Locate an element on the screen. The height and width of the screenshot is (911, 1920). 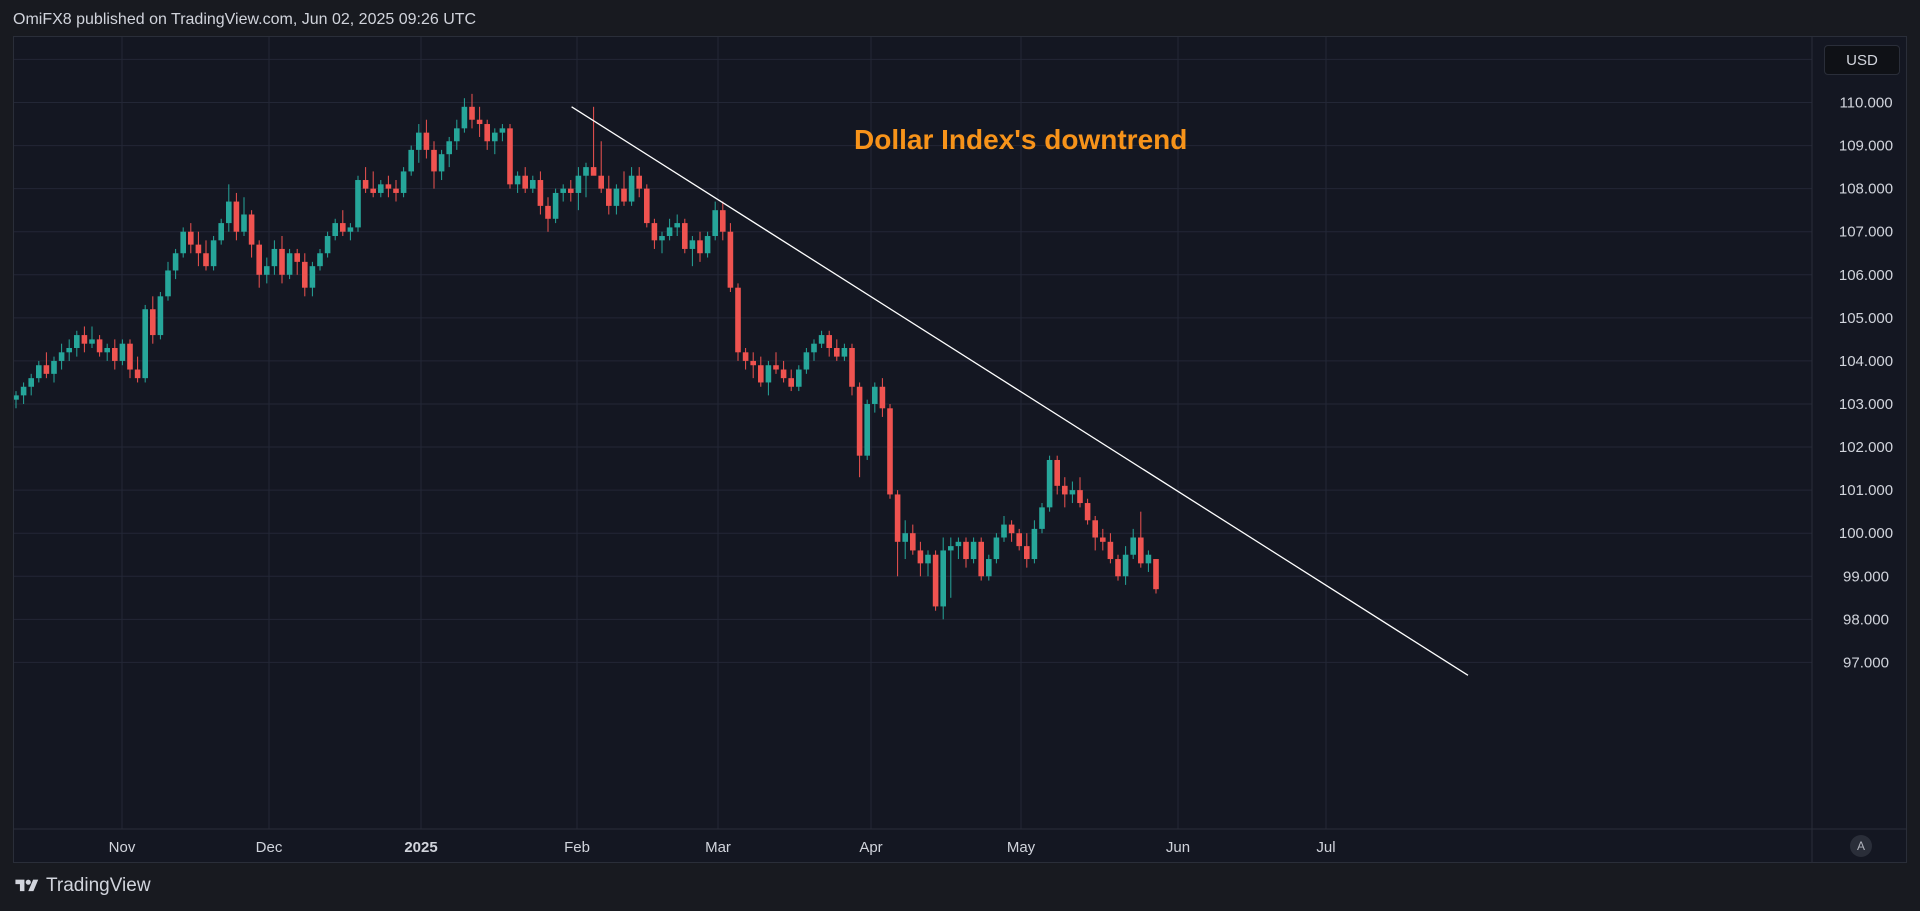
time-axis: Nov Dec 2025 Feb Mar Apr May Jun Jul is located at coordinates (722, 847).